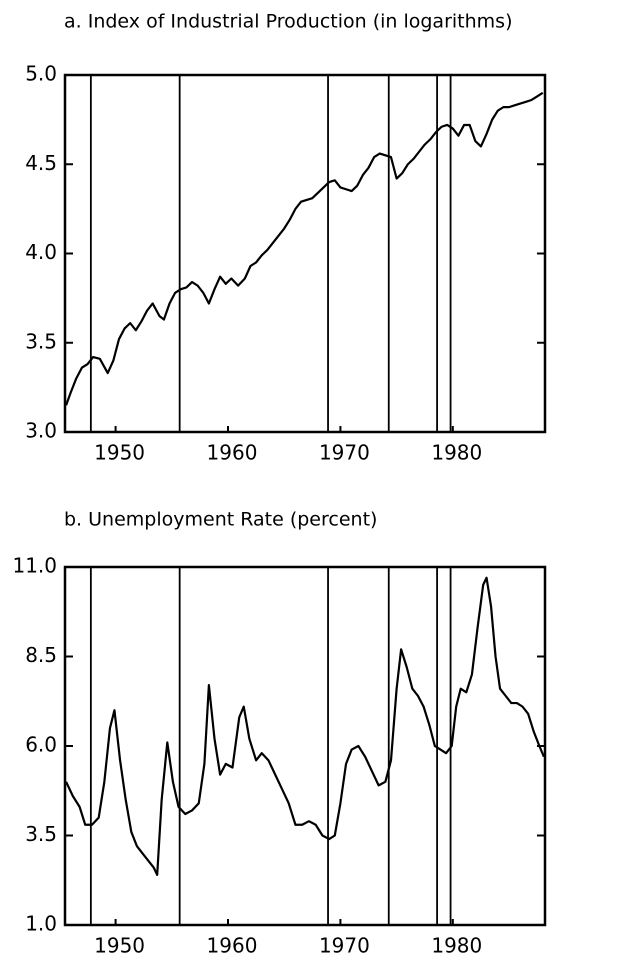 The width and height of the screenshot is (621, 965). Describe the element at coordinates (41, 431) in the screenshot. I see `y-tick-label: 3.0` at that location.